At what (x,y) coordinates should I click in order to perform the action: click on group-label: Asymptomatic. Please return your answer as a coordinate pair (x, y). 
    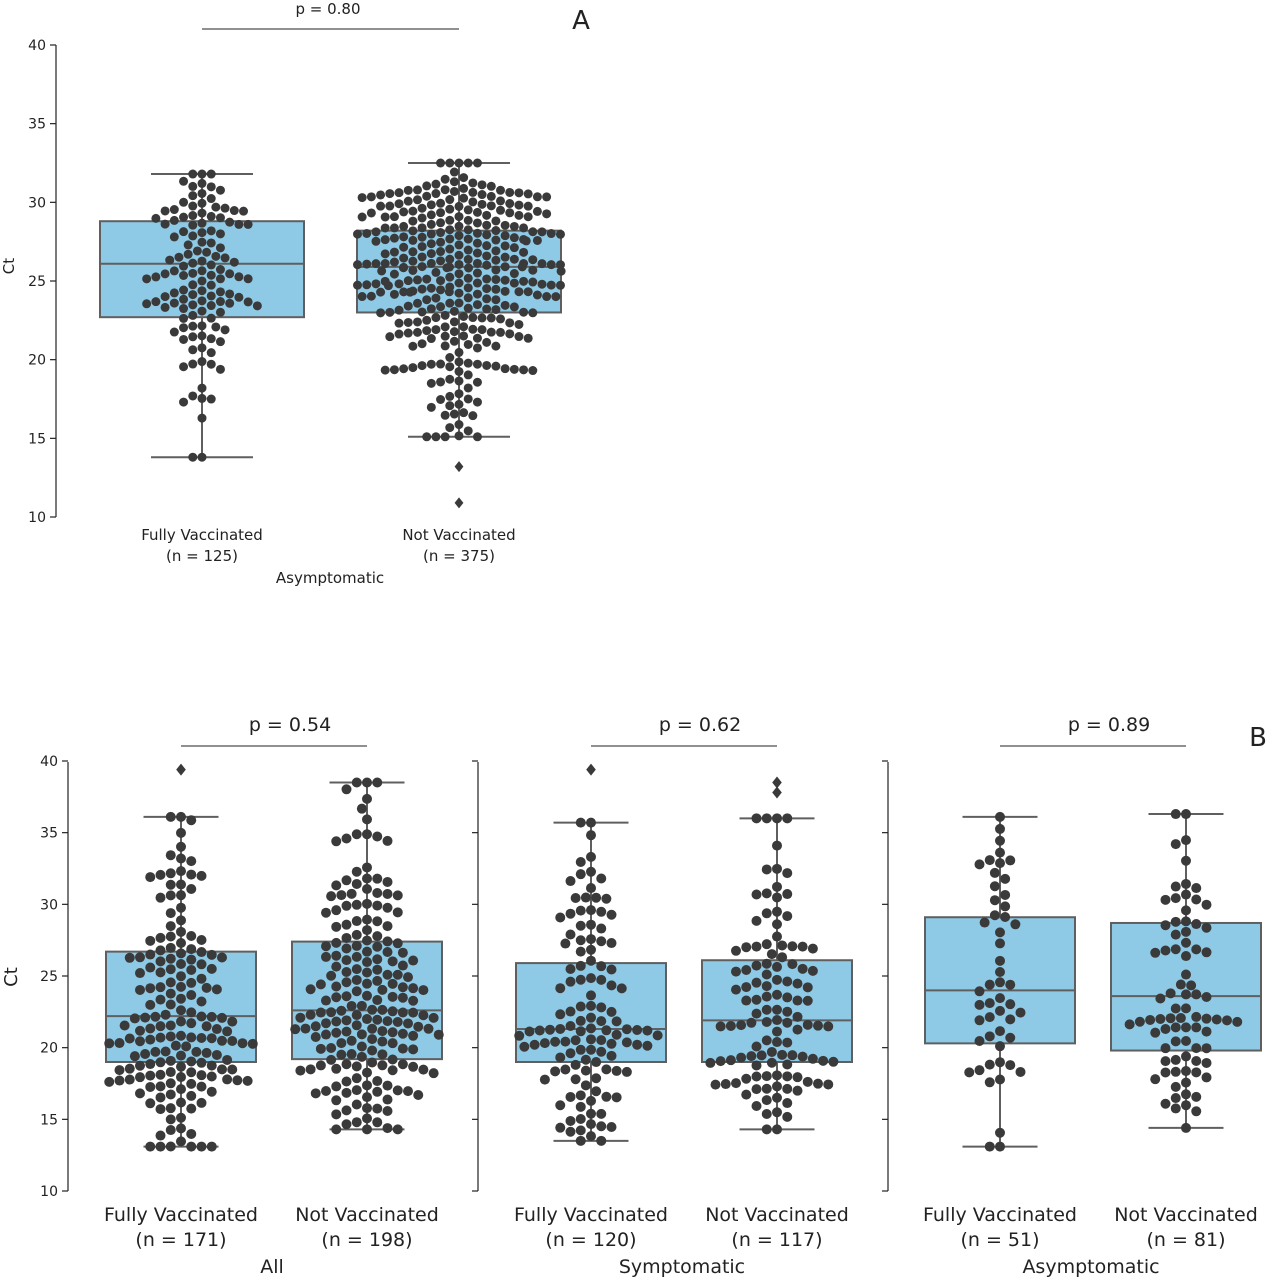
    Looking at the image, I should click on (1090, 1267).